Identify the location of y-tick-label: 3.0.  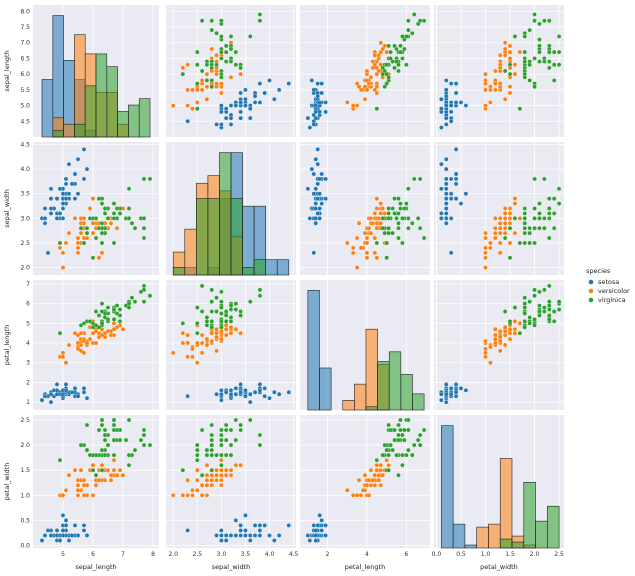
(25, 218).